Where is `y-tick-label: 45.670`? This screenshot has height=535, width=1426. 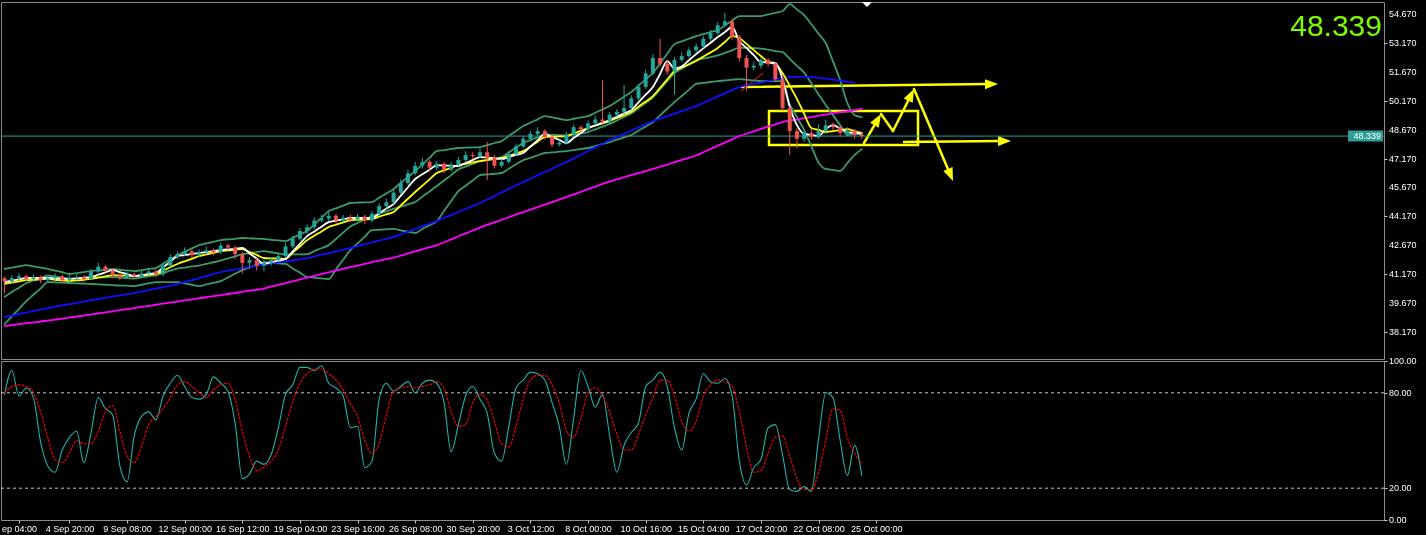 y-tick-label: 45.670 is located at coordinates (1403, 187).